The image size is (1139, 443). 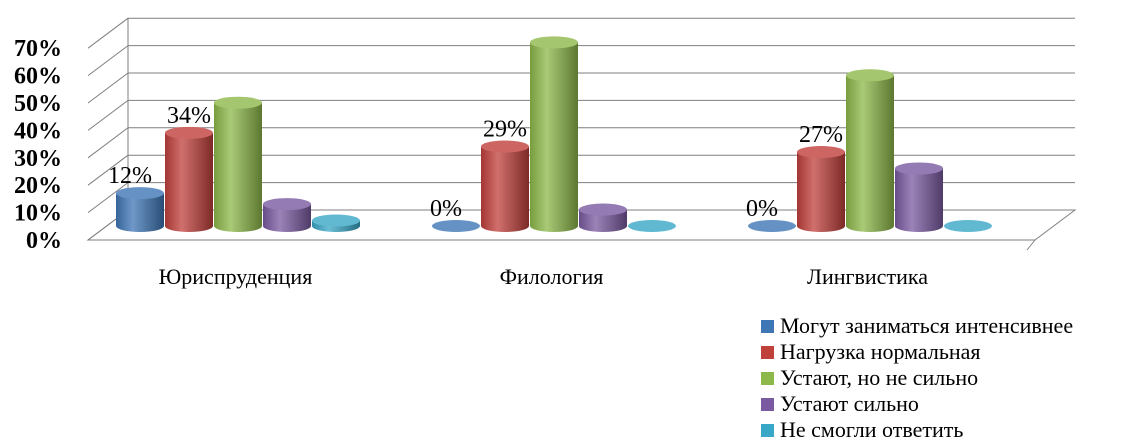 What do you see at coordinates (505, 130) in the screenshot?
I see `data-label: 29%` at bounding box center [505, 130].